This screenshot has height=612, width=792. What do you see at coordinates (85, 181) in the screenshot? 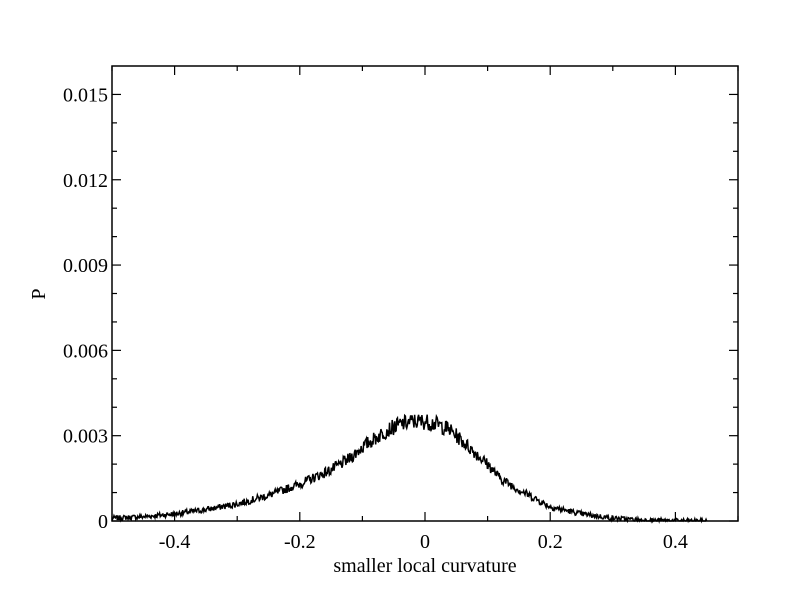
I see `y-tick-label: 0.012` at bounding box center [85, 181].